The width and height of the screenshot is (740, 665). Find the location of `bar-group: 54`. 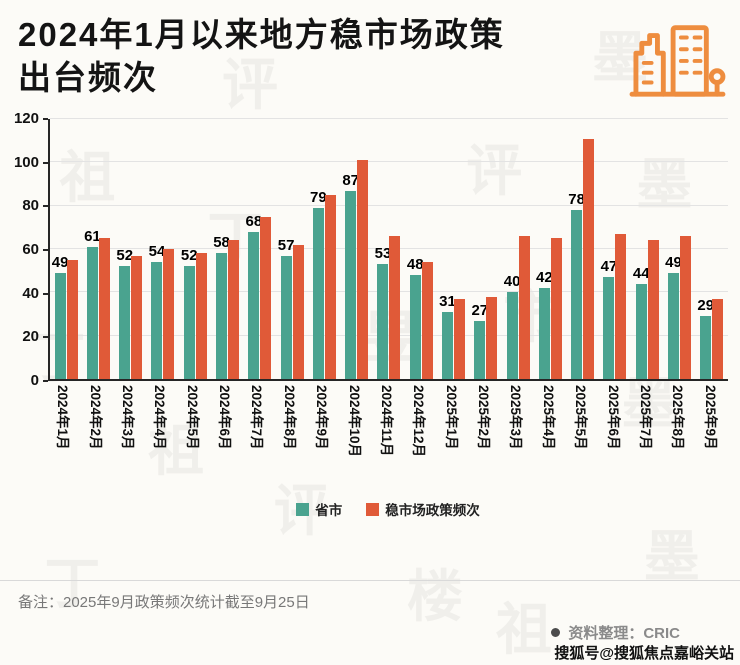

bar-group: 54 is located at coordinates (163, 249).